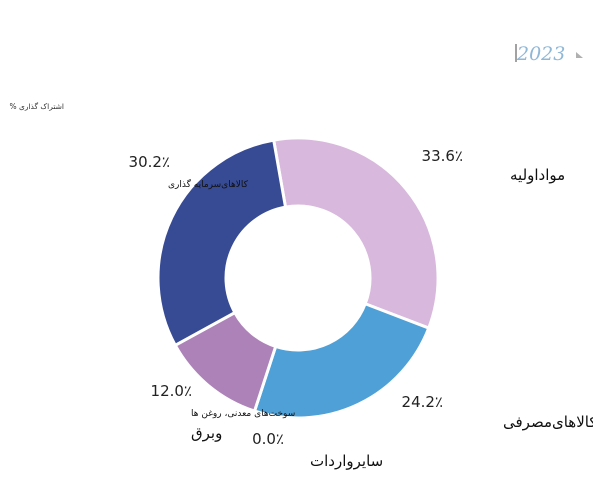 The image size is (593, 498). What do you see at coordinates (346, 461) in the screenshot?
I see `slice-2-label: سایرواردات` at bounding box center [346, 461].